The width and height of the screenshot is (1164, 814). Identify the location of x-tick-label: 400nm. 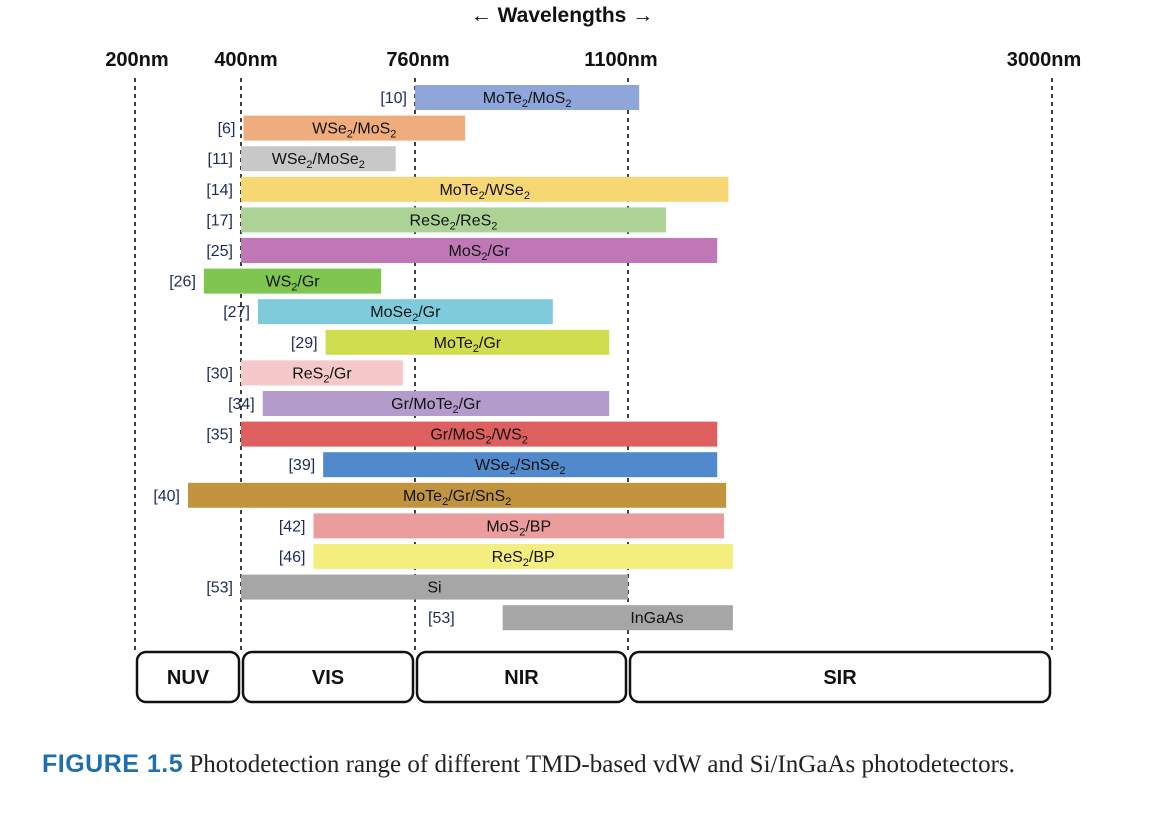
(245, 60).